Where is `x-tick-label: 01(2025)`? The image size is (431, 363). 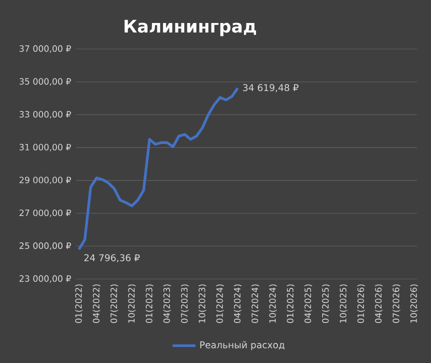 x-tick-label: 01(2025) is located at coordinates (290, 303).